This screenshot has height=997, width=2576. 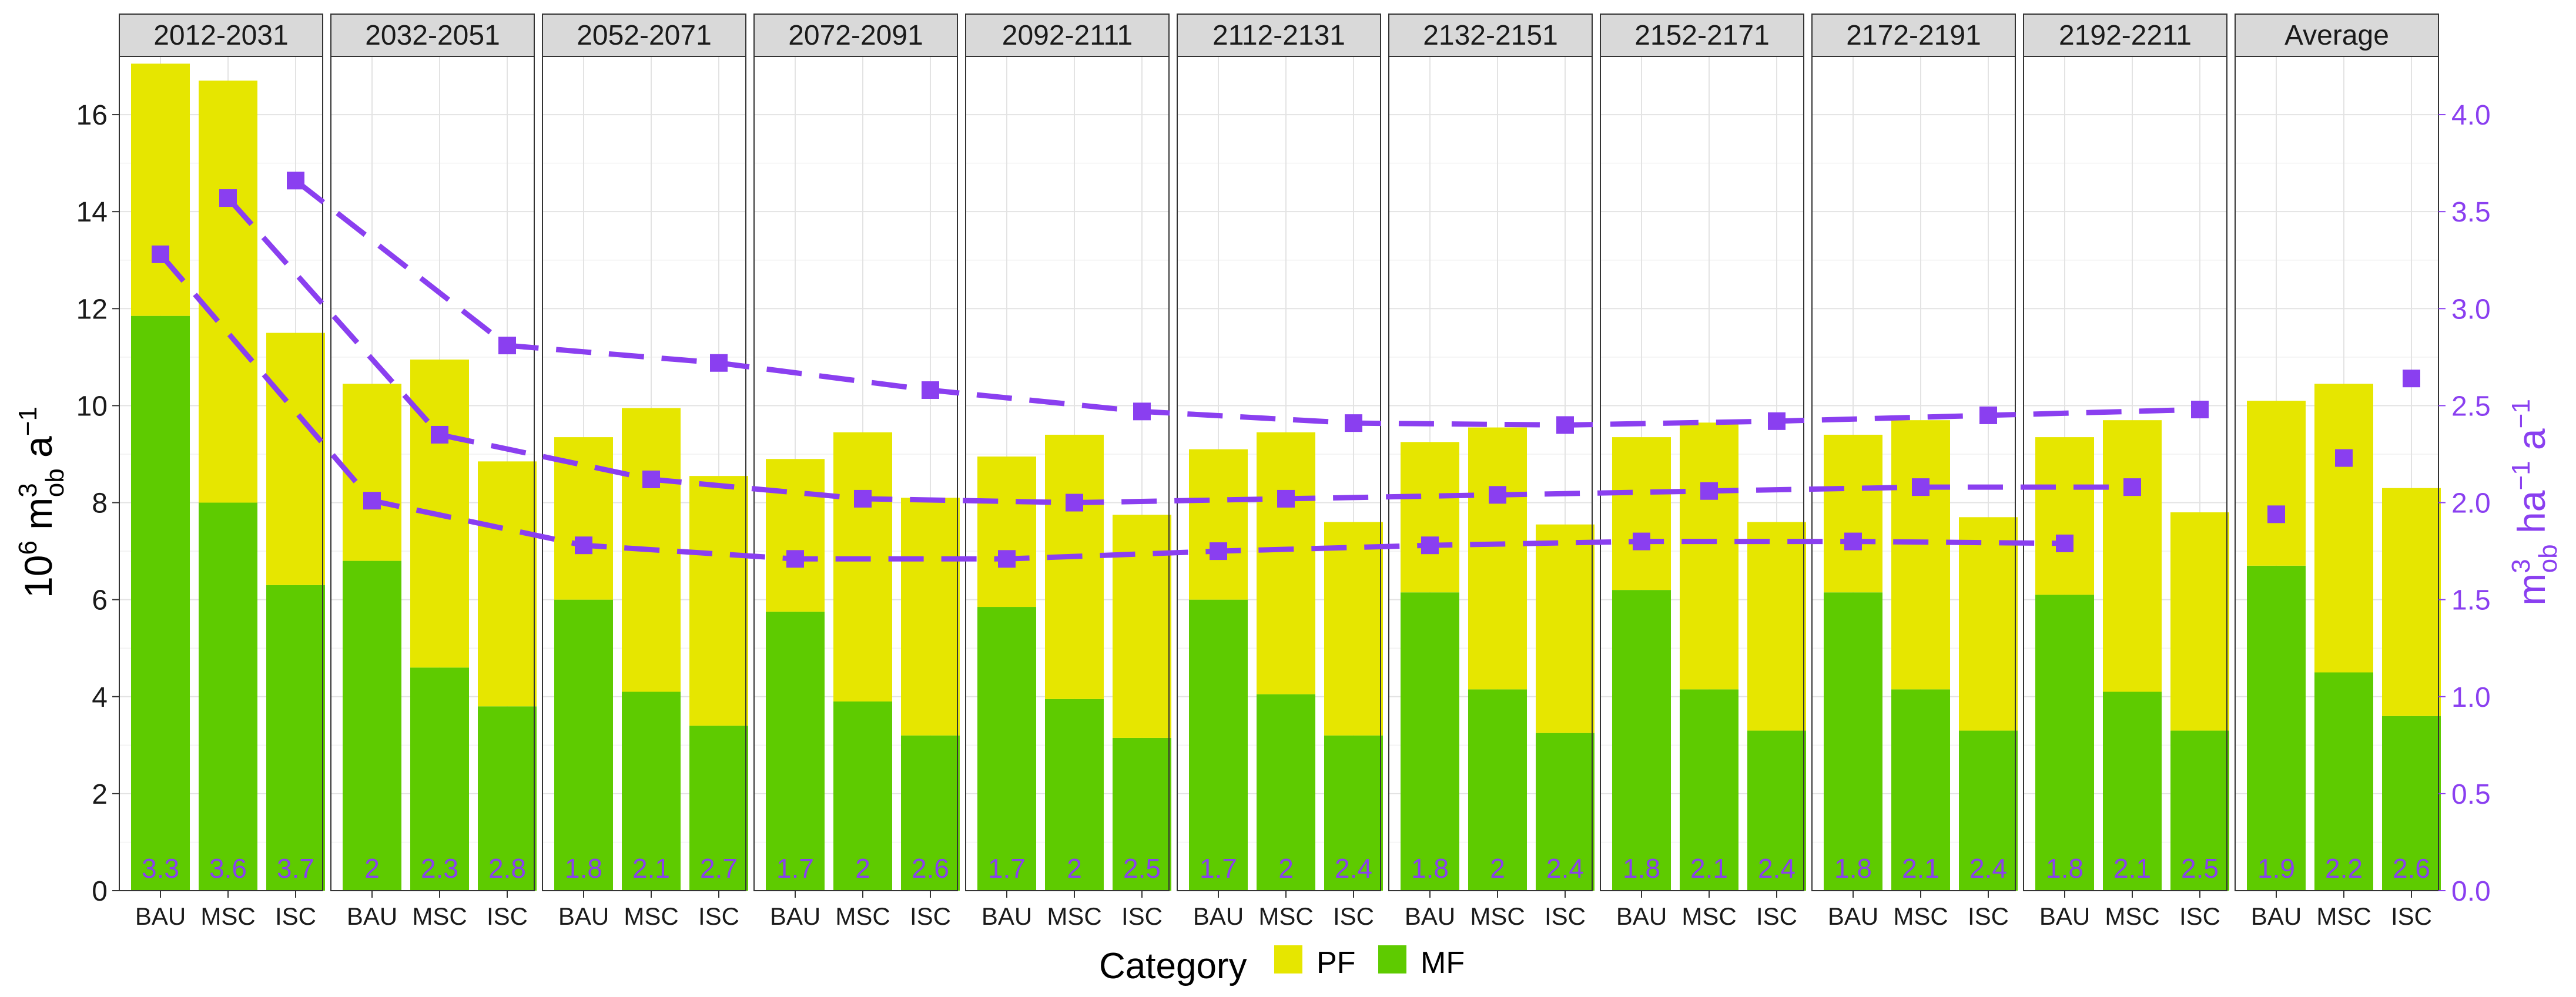 I want to click on legend-label-mf: MF, so click(x=1443, y=963).